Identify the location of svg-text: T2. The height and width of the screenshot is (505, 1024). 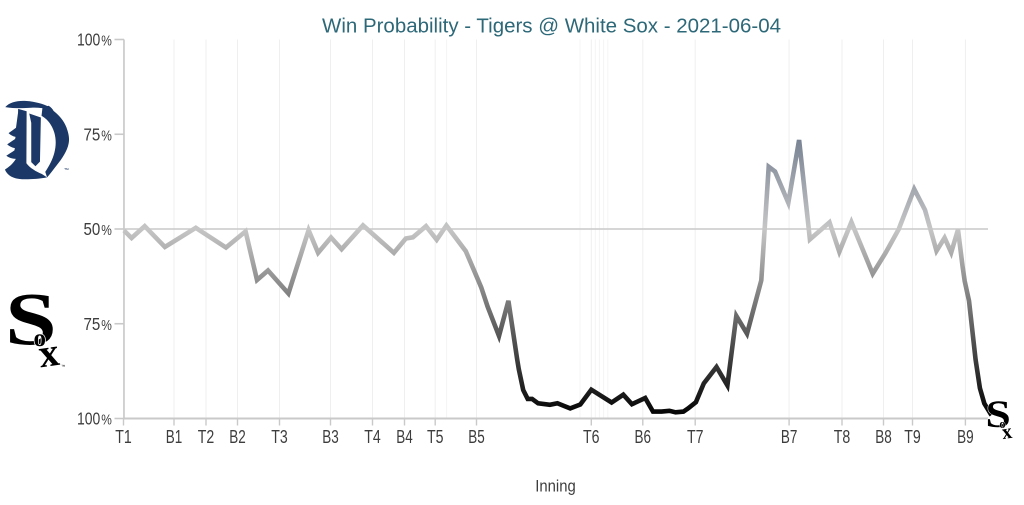
(206, 437).